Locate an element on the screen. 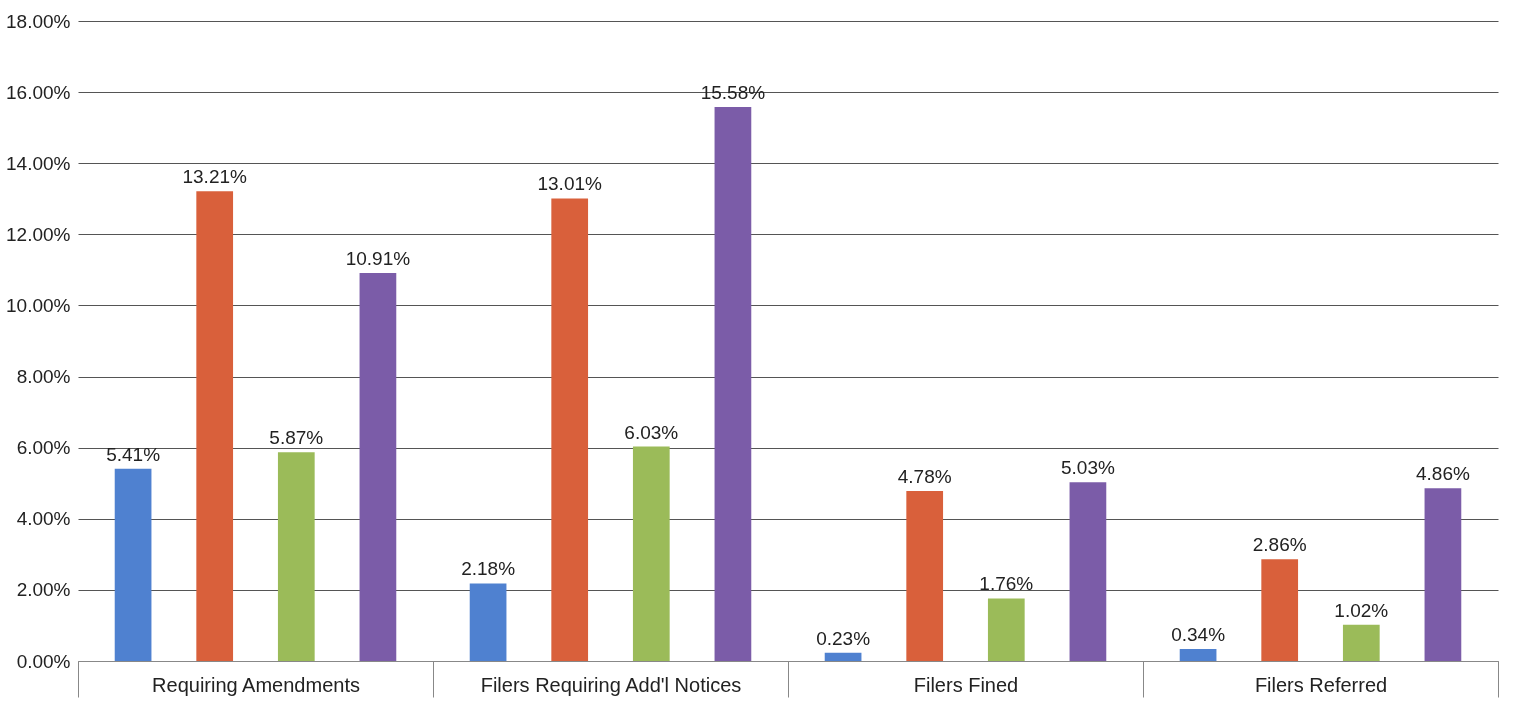 The height and width of the screenshot is (720, 1534). data-label: 4.86% is located at coordinates (1442, 474).